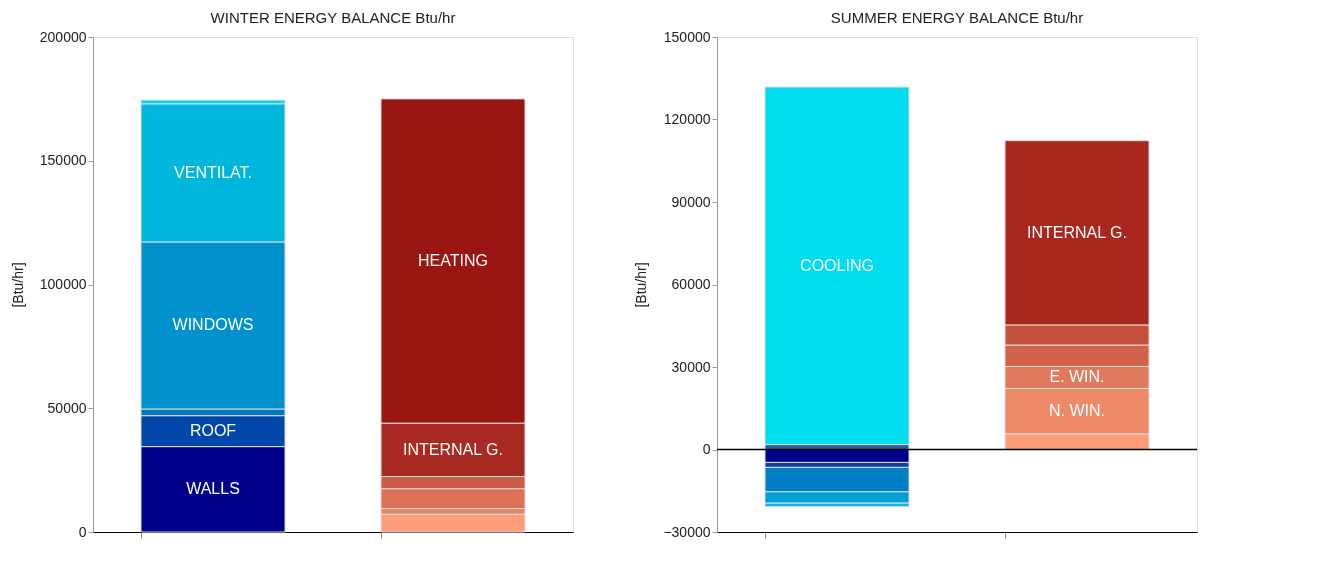 This screenshot has height=577, width=1342. Describe the element at coordinates (837, 265) in the screenshot. I see `series-label: COOLING` at that location.